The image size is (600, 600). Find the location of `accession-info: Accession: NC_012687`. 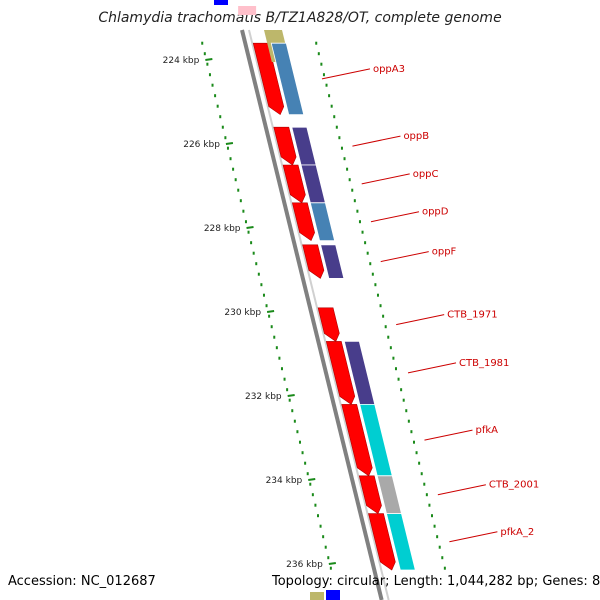

accession-info: Accession: NC_012687 is located at coordinates (82, 581).